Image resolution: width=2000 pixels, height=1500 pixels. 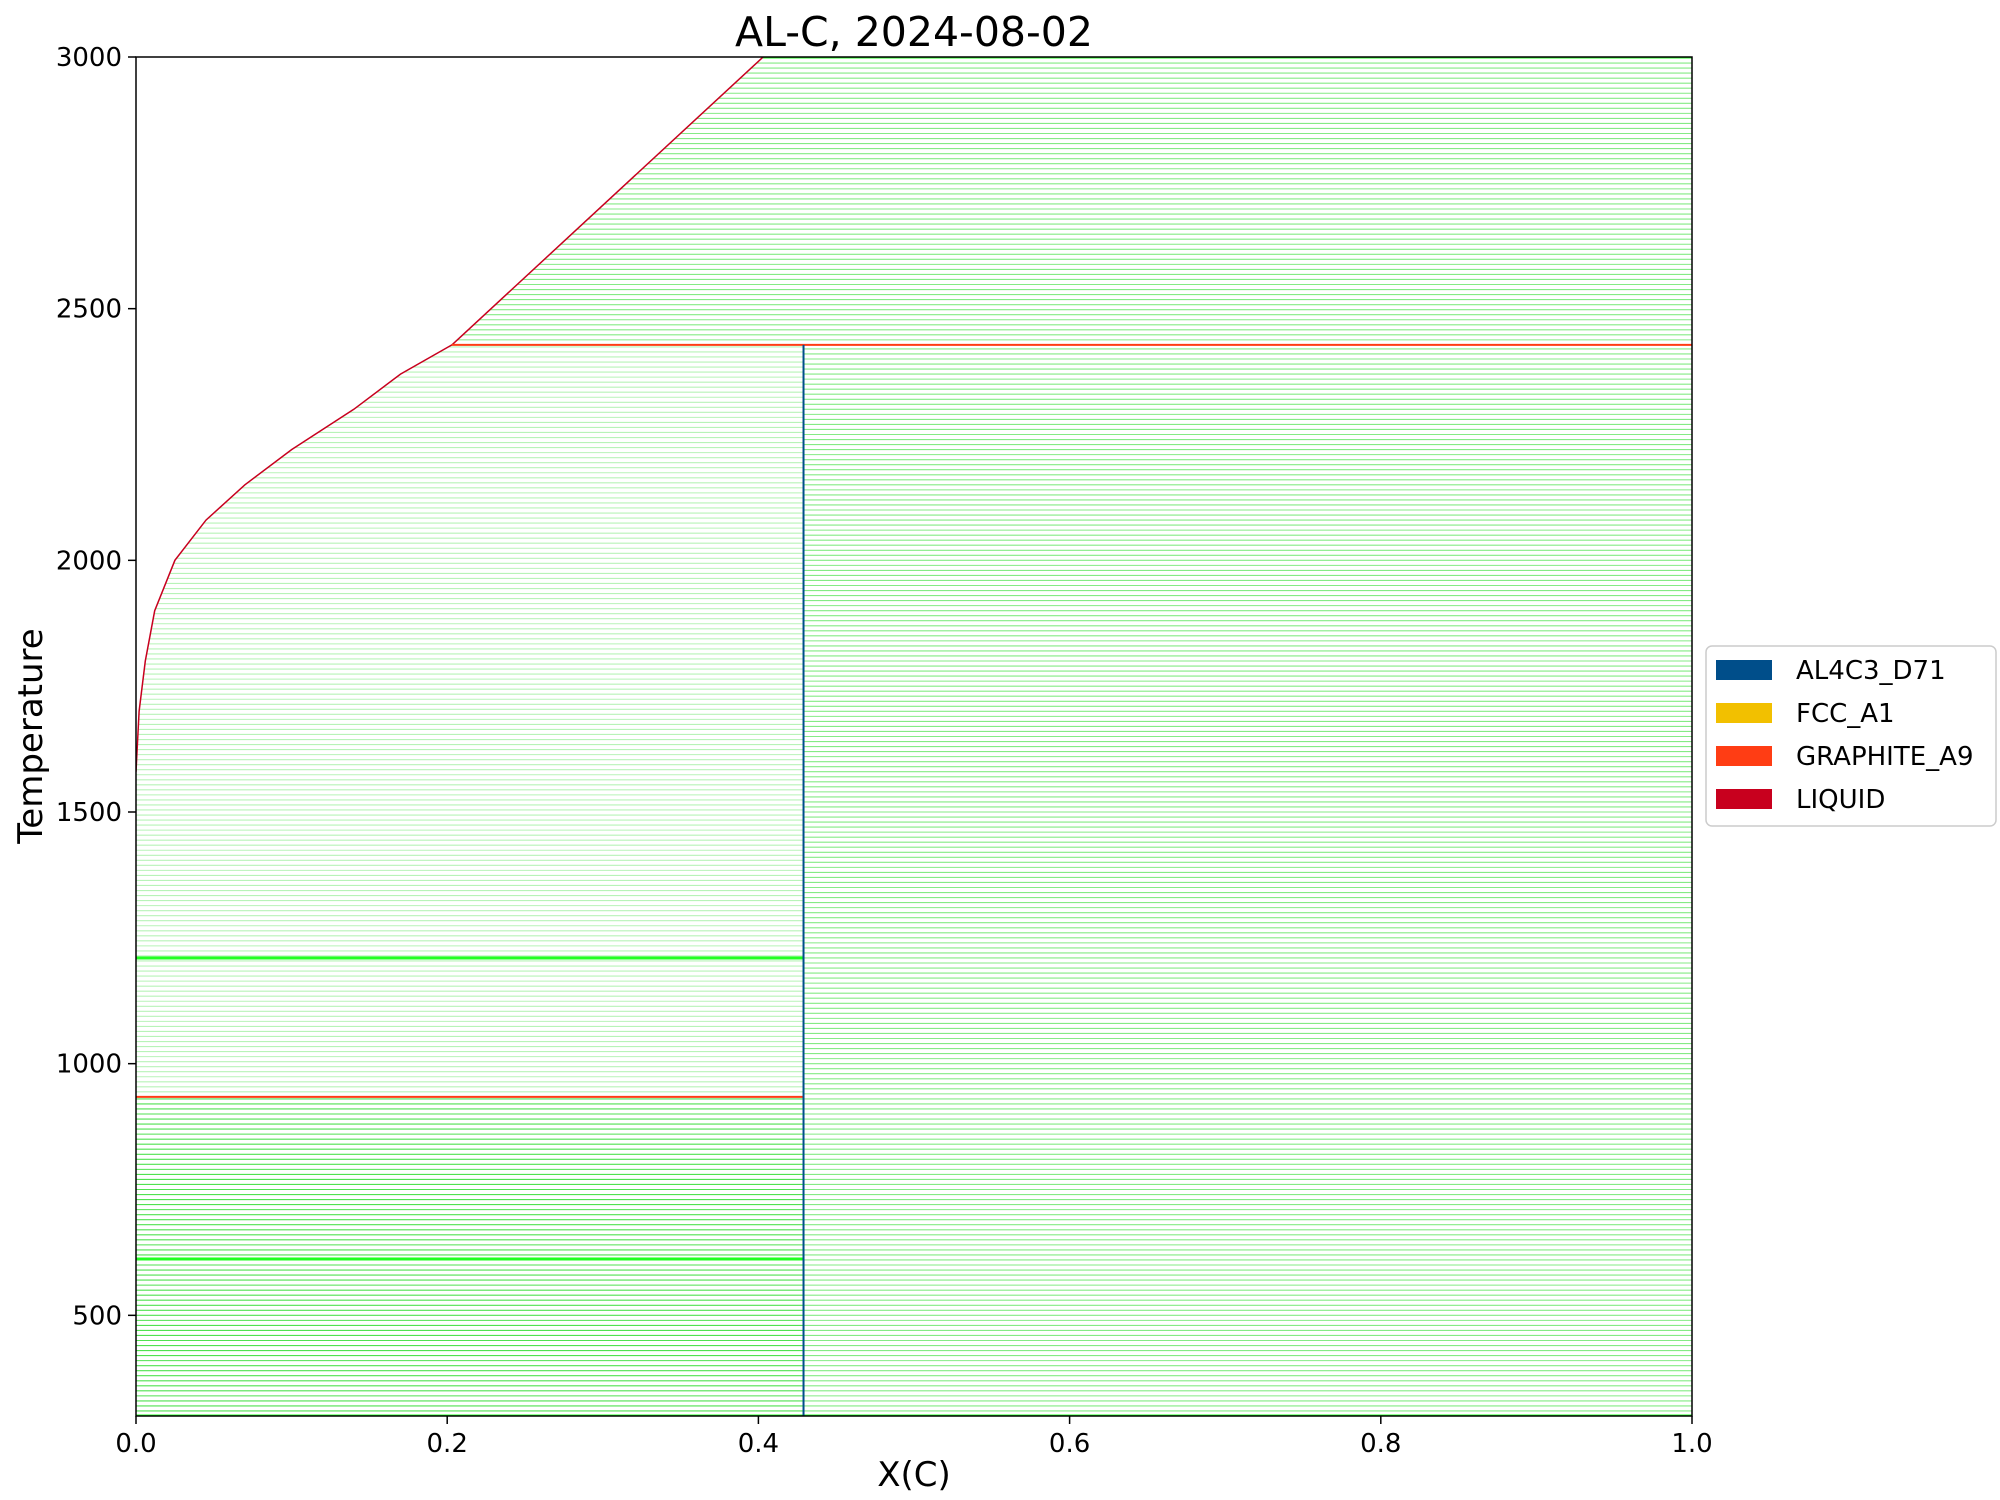 What do you see at coordinates (607, 201) in the screenshot?
I see `liquidus-c-side-curve` at bounding box center [607, 201].